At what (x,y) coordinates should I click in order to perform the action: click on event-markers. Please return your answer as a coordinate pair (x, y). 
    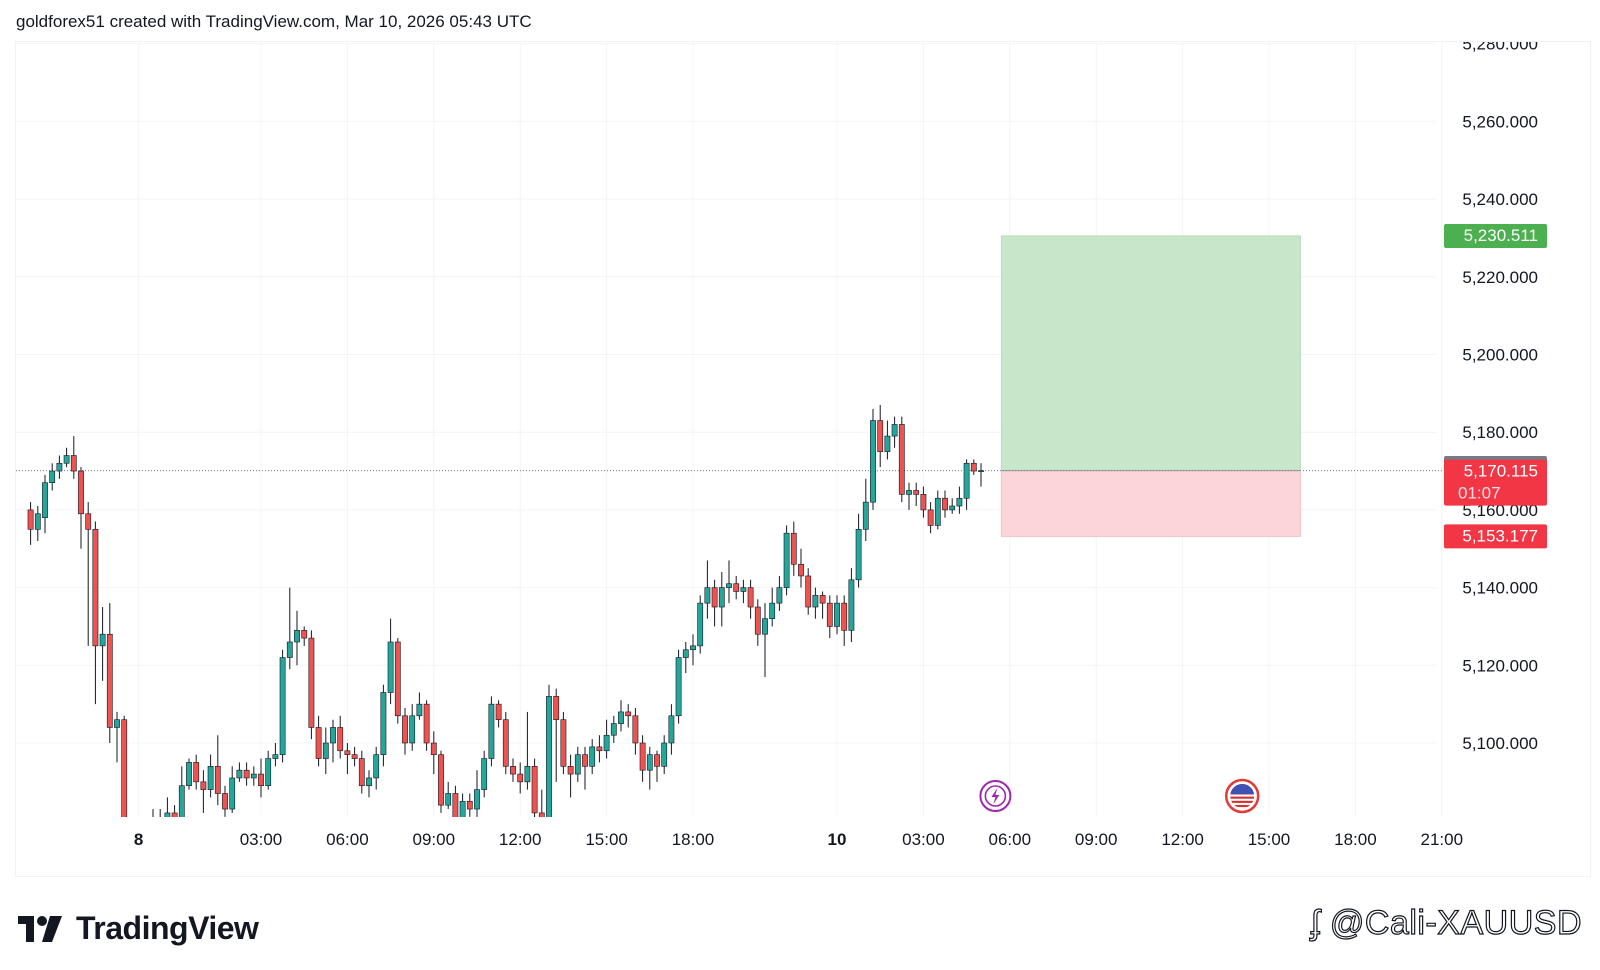
    Looking at the image, I should click on (1119, 796).